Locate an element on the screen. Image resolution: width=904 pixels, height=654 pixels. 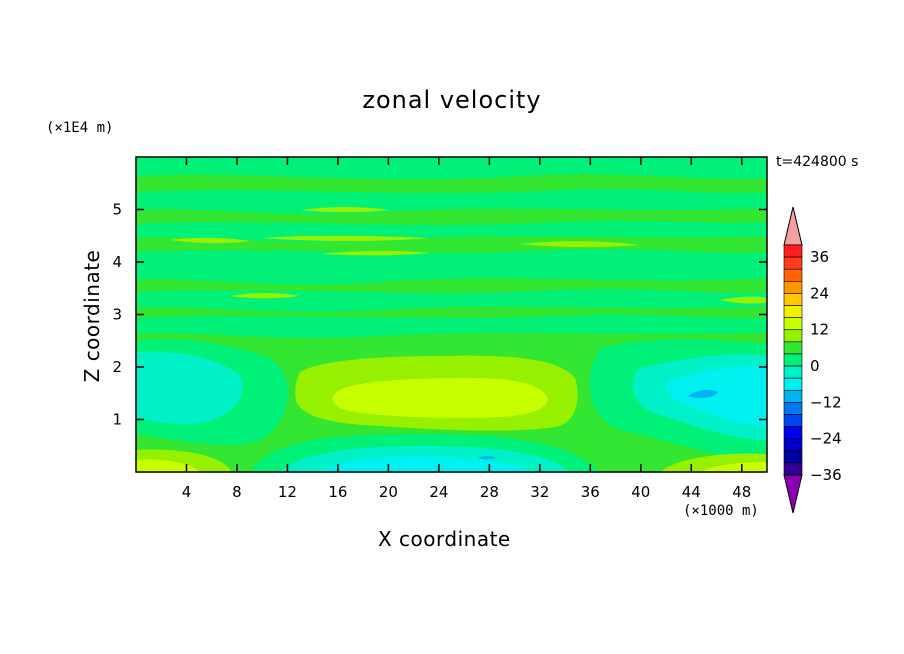
pos-bottom-right-core is located at coordinates (733, 467).